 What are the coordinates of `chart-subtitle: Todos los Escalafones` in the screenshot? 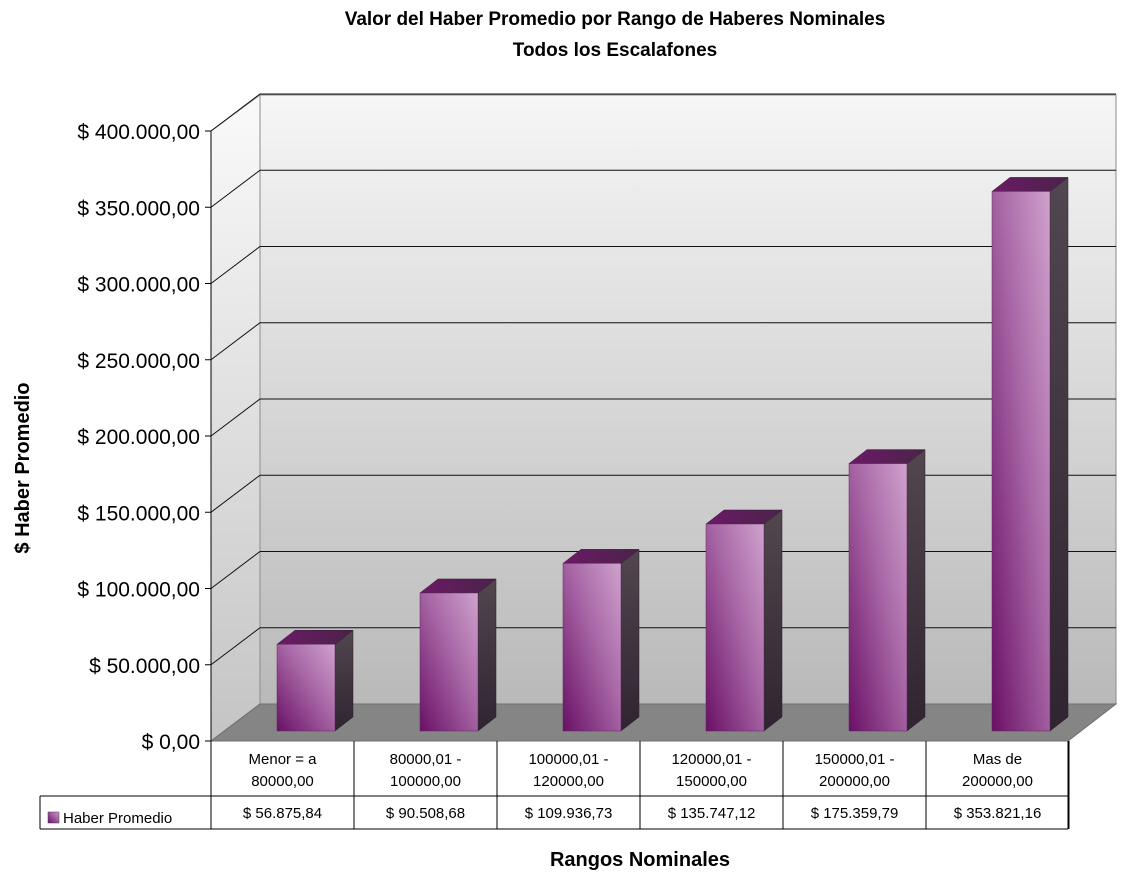 It's located at (615, 50).